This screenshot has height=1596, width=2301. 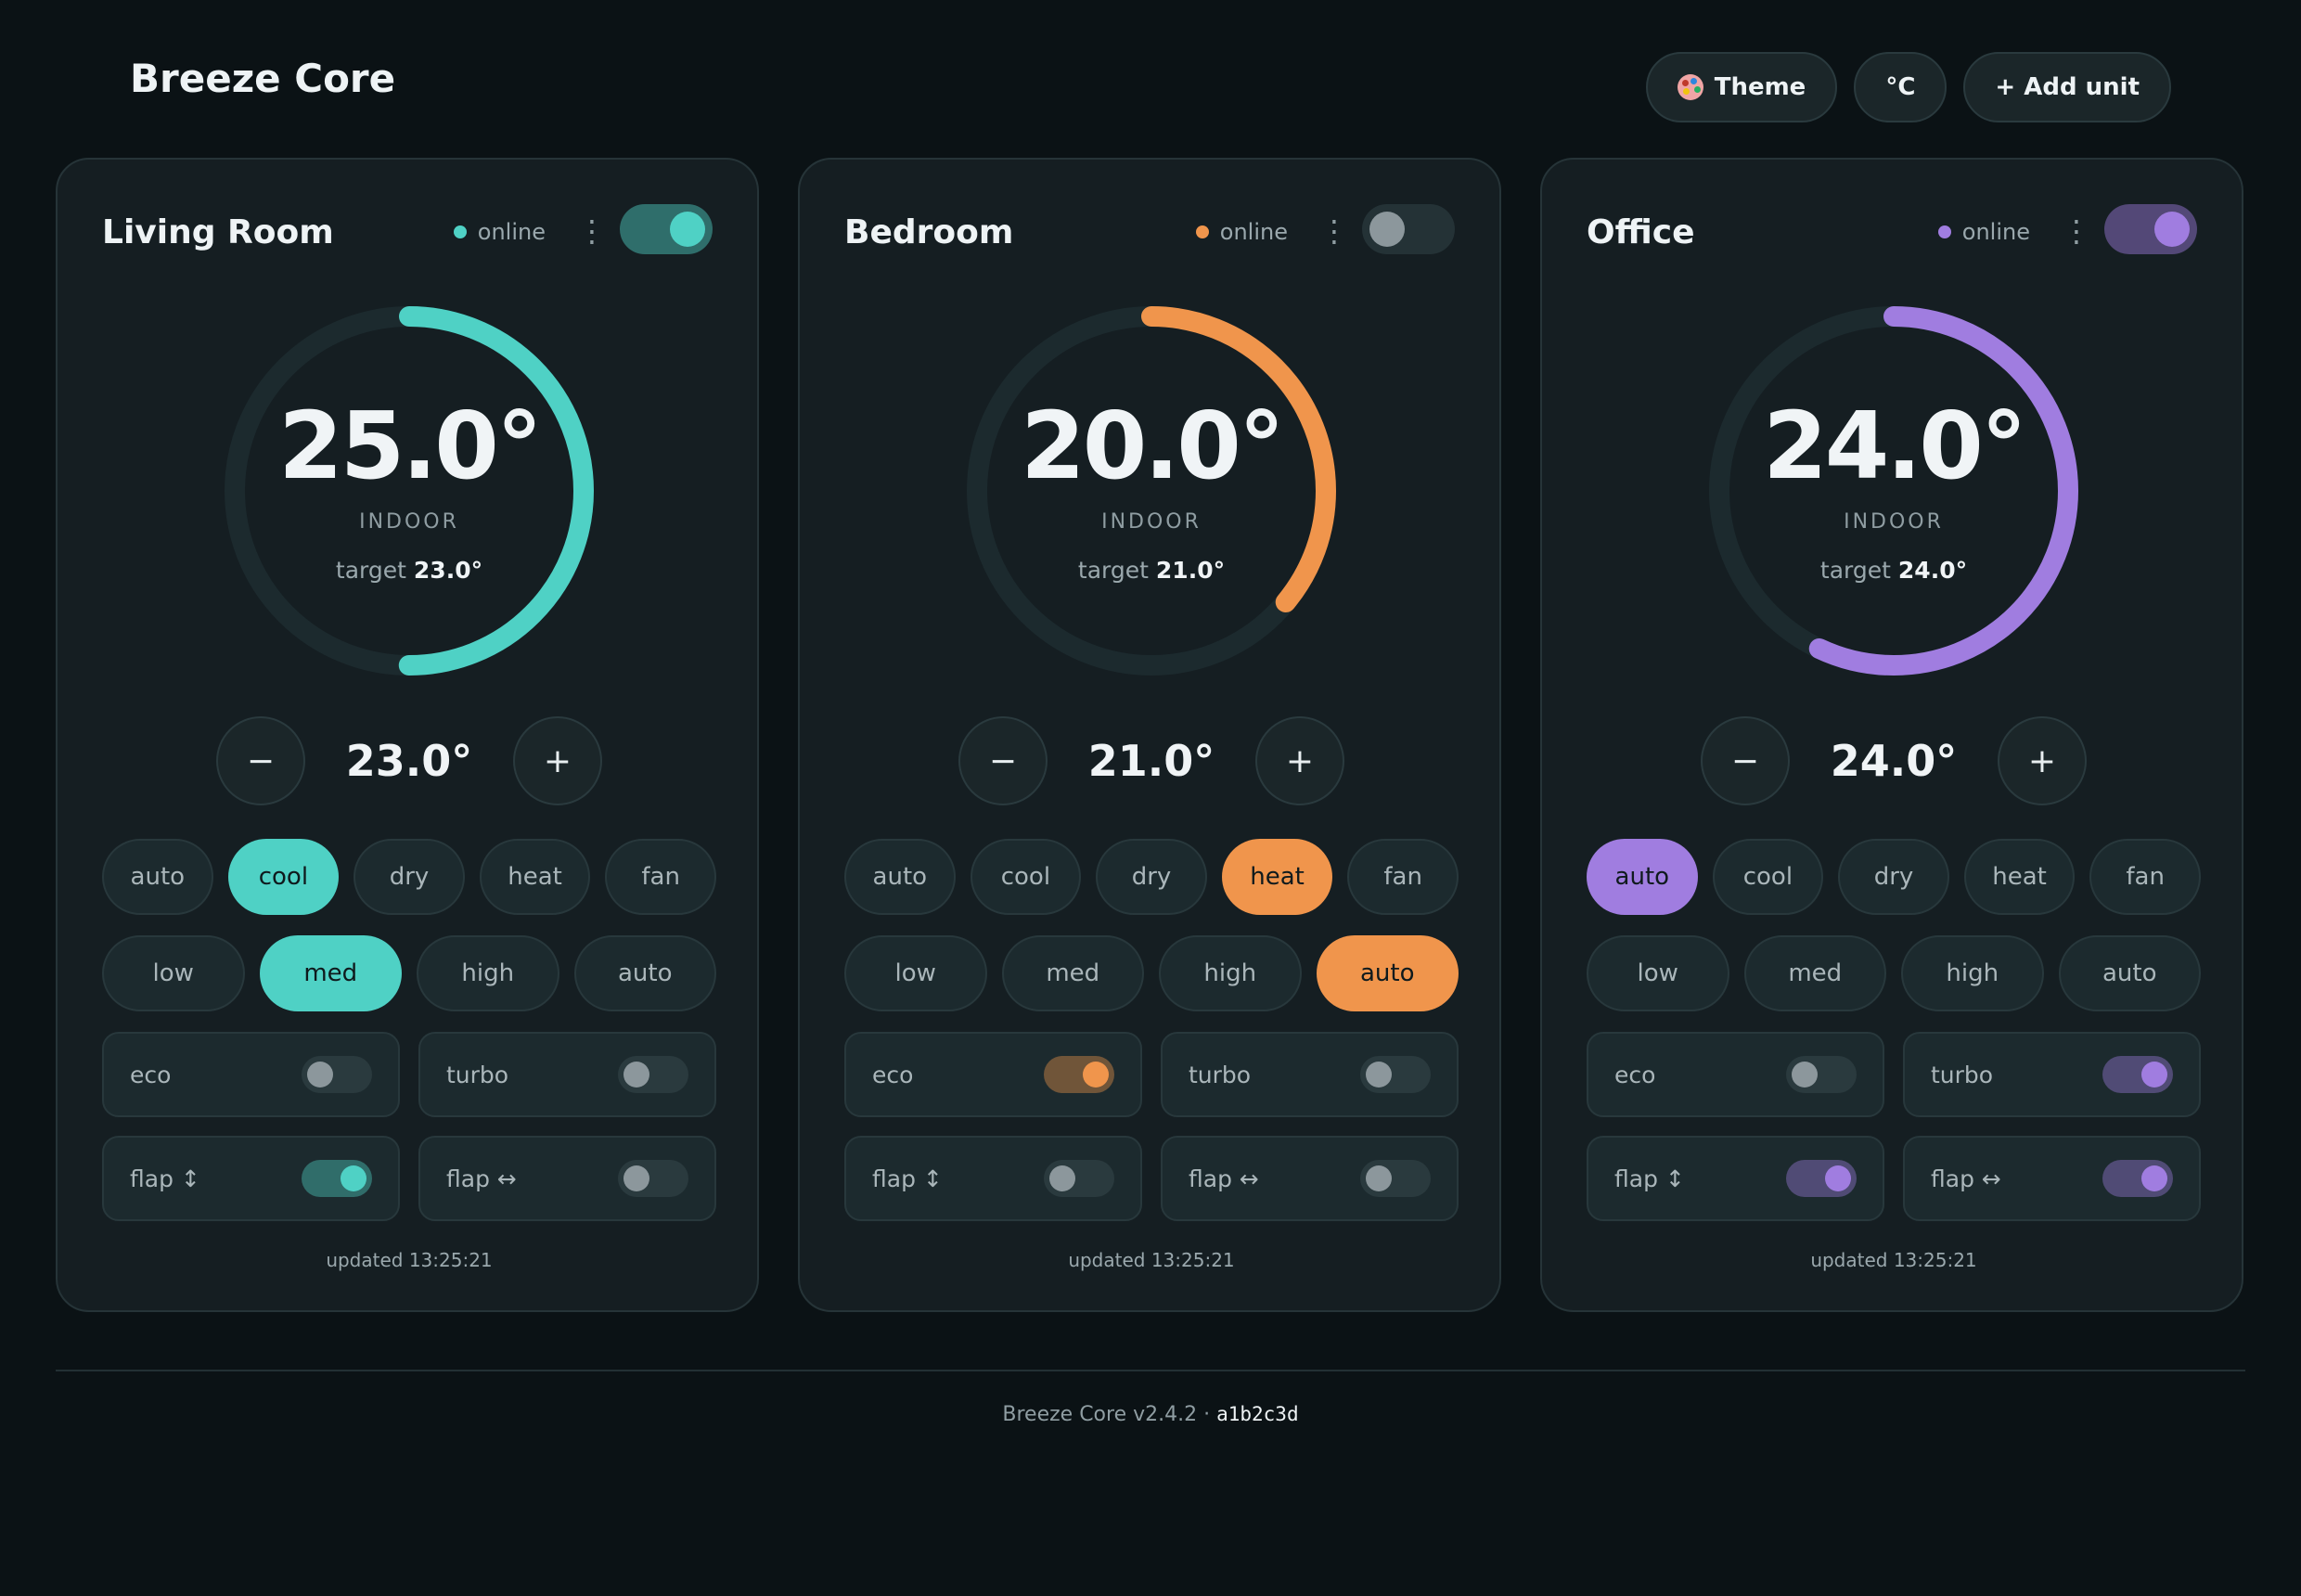 What do you see at coordinates (218, 232) in the screenshot?
I see `unit-name: Living Room` at bounding box center [218, 232].